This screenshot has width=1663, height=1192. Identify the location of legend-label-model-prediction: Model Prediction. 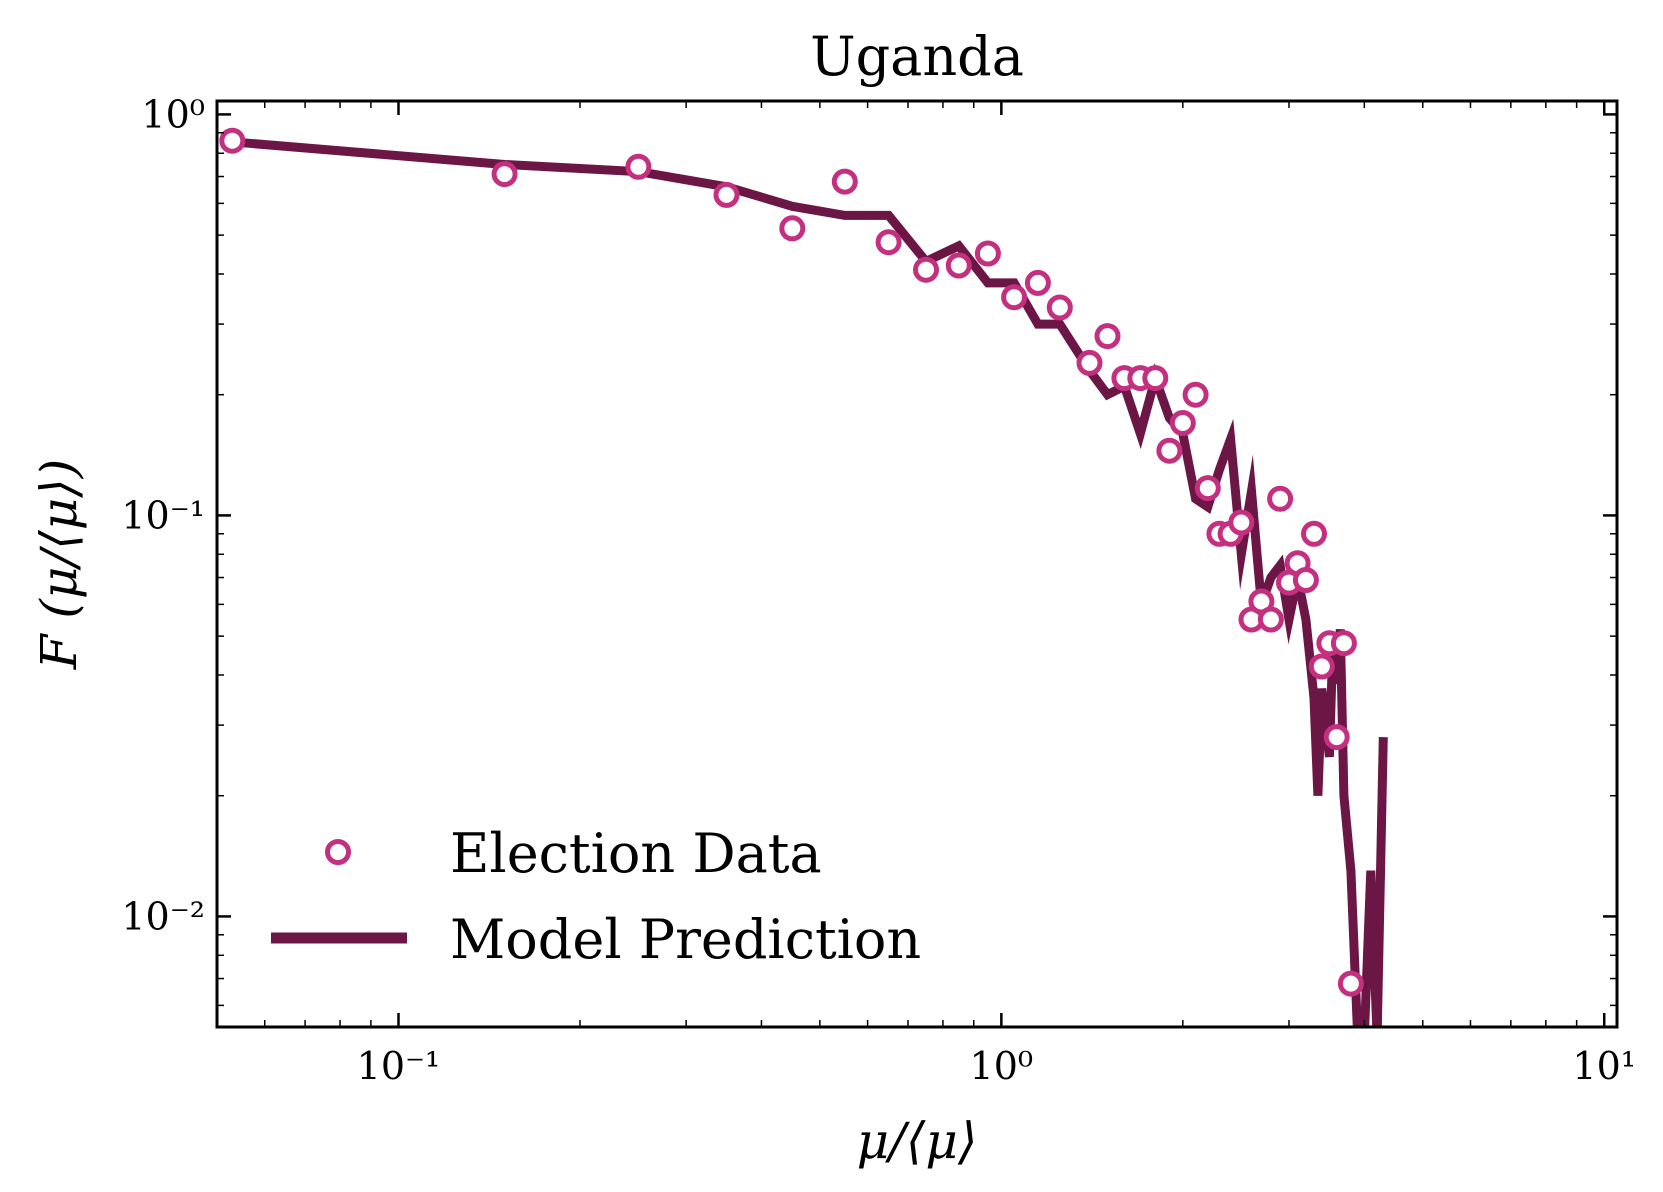
(685, 939).